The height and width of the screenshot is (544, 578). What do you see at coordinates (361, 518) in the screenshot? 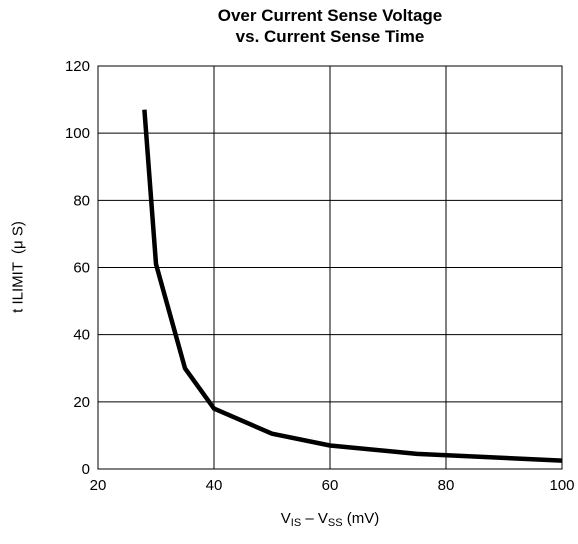
I see `x-label-unit: (mV)` at bounding box center [361, 518].